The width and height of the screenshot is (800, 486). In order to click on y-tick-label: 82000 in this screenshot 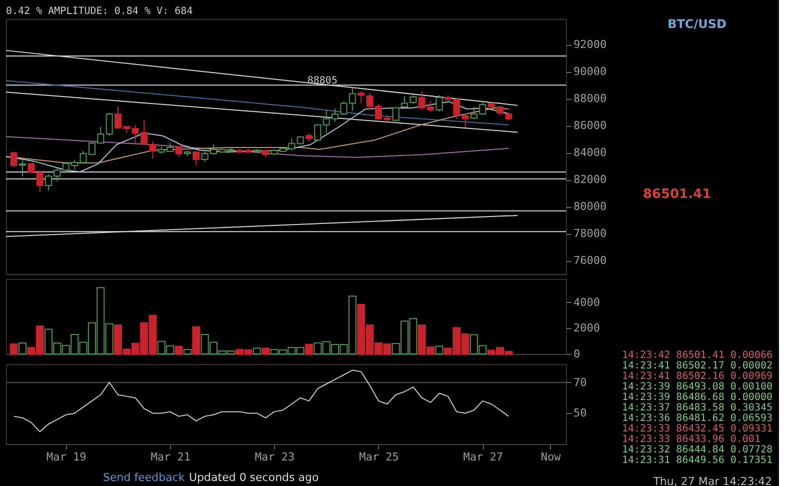, I will do `click(590, 179)`.